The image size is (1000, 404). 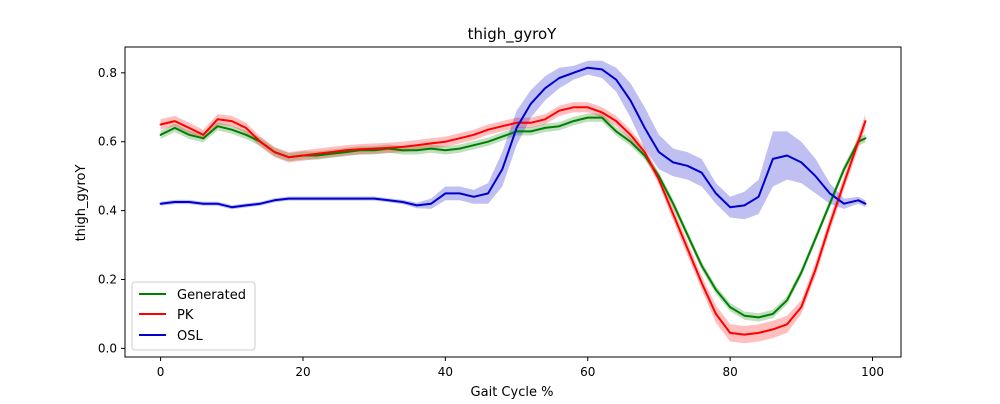 What do you see at coordinates (445, 372) in the screenshot?
I see `x-tick-label: 40` at bounding box center [445, 372].